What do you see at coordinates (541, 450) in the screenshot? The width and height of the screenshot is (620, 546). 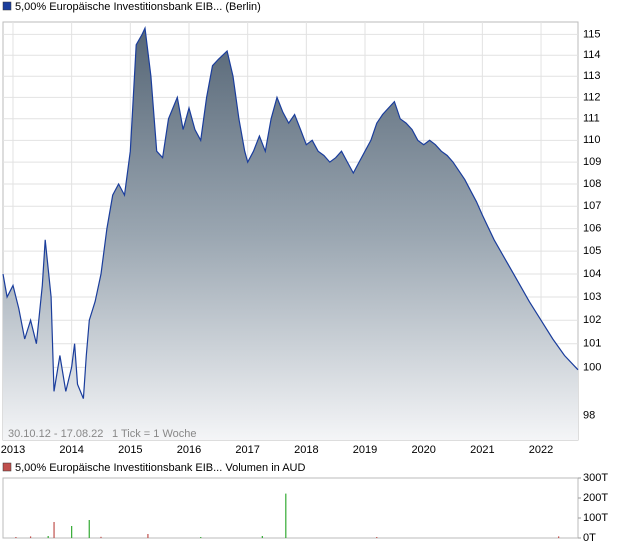 I see `x-tick-label: 2022` at bounding box center [541, 450].